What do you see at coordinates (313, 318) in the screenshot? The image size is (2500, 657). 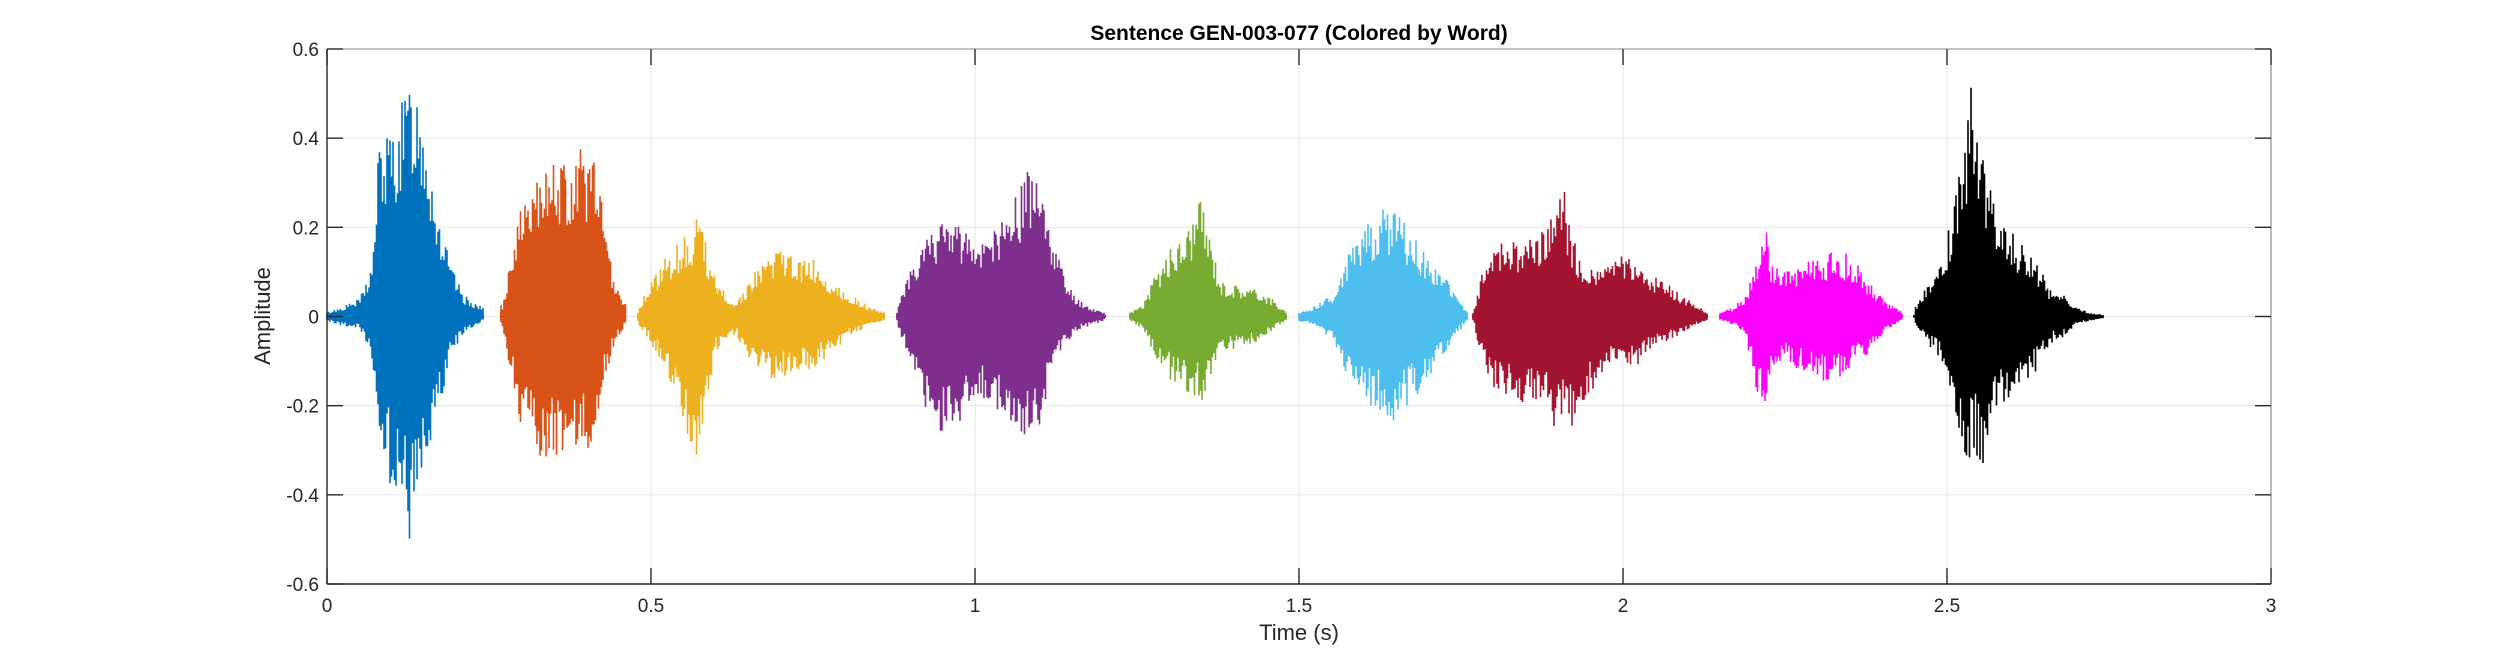 I see `y-tick-label: 0` at bounding box center [313, 318].